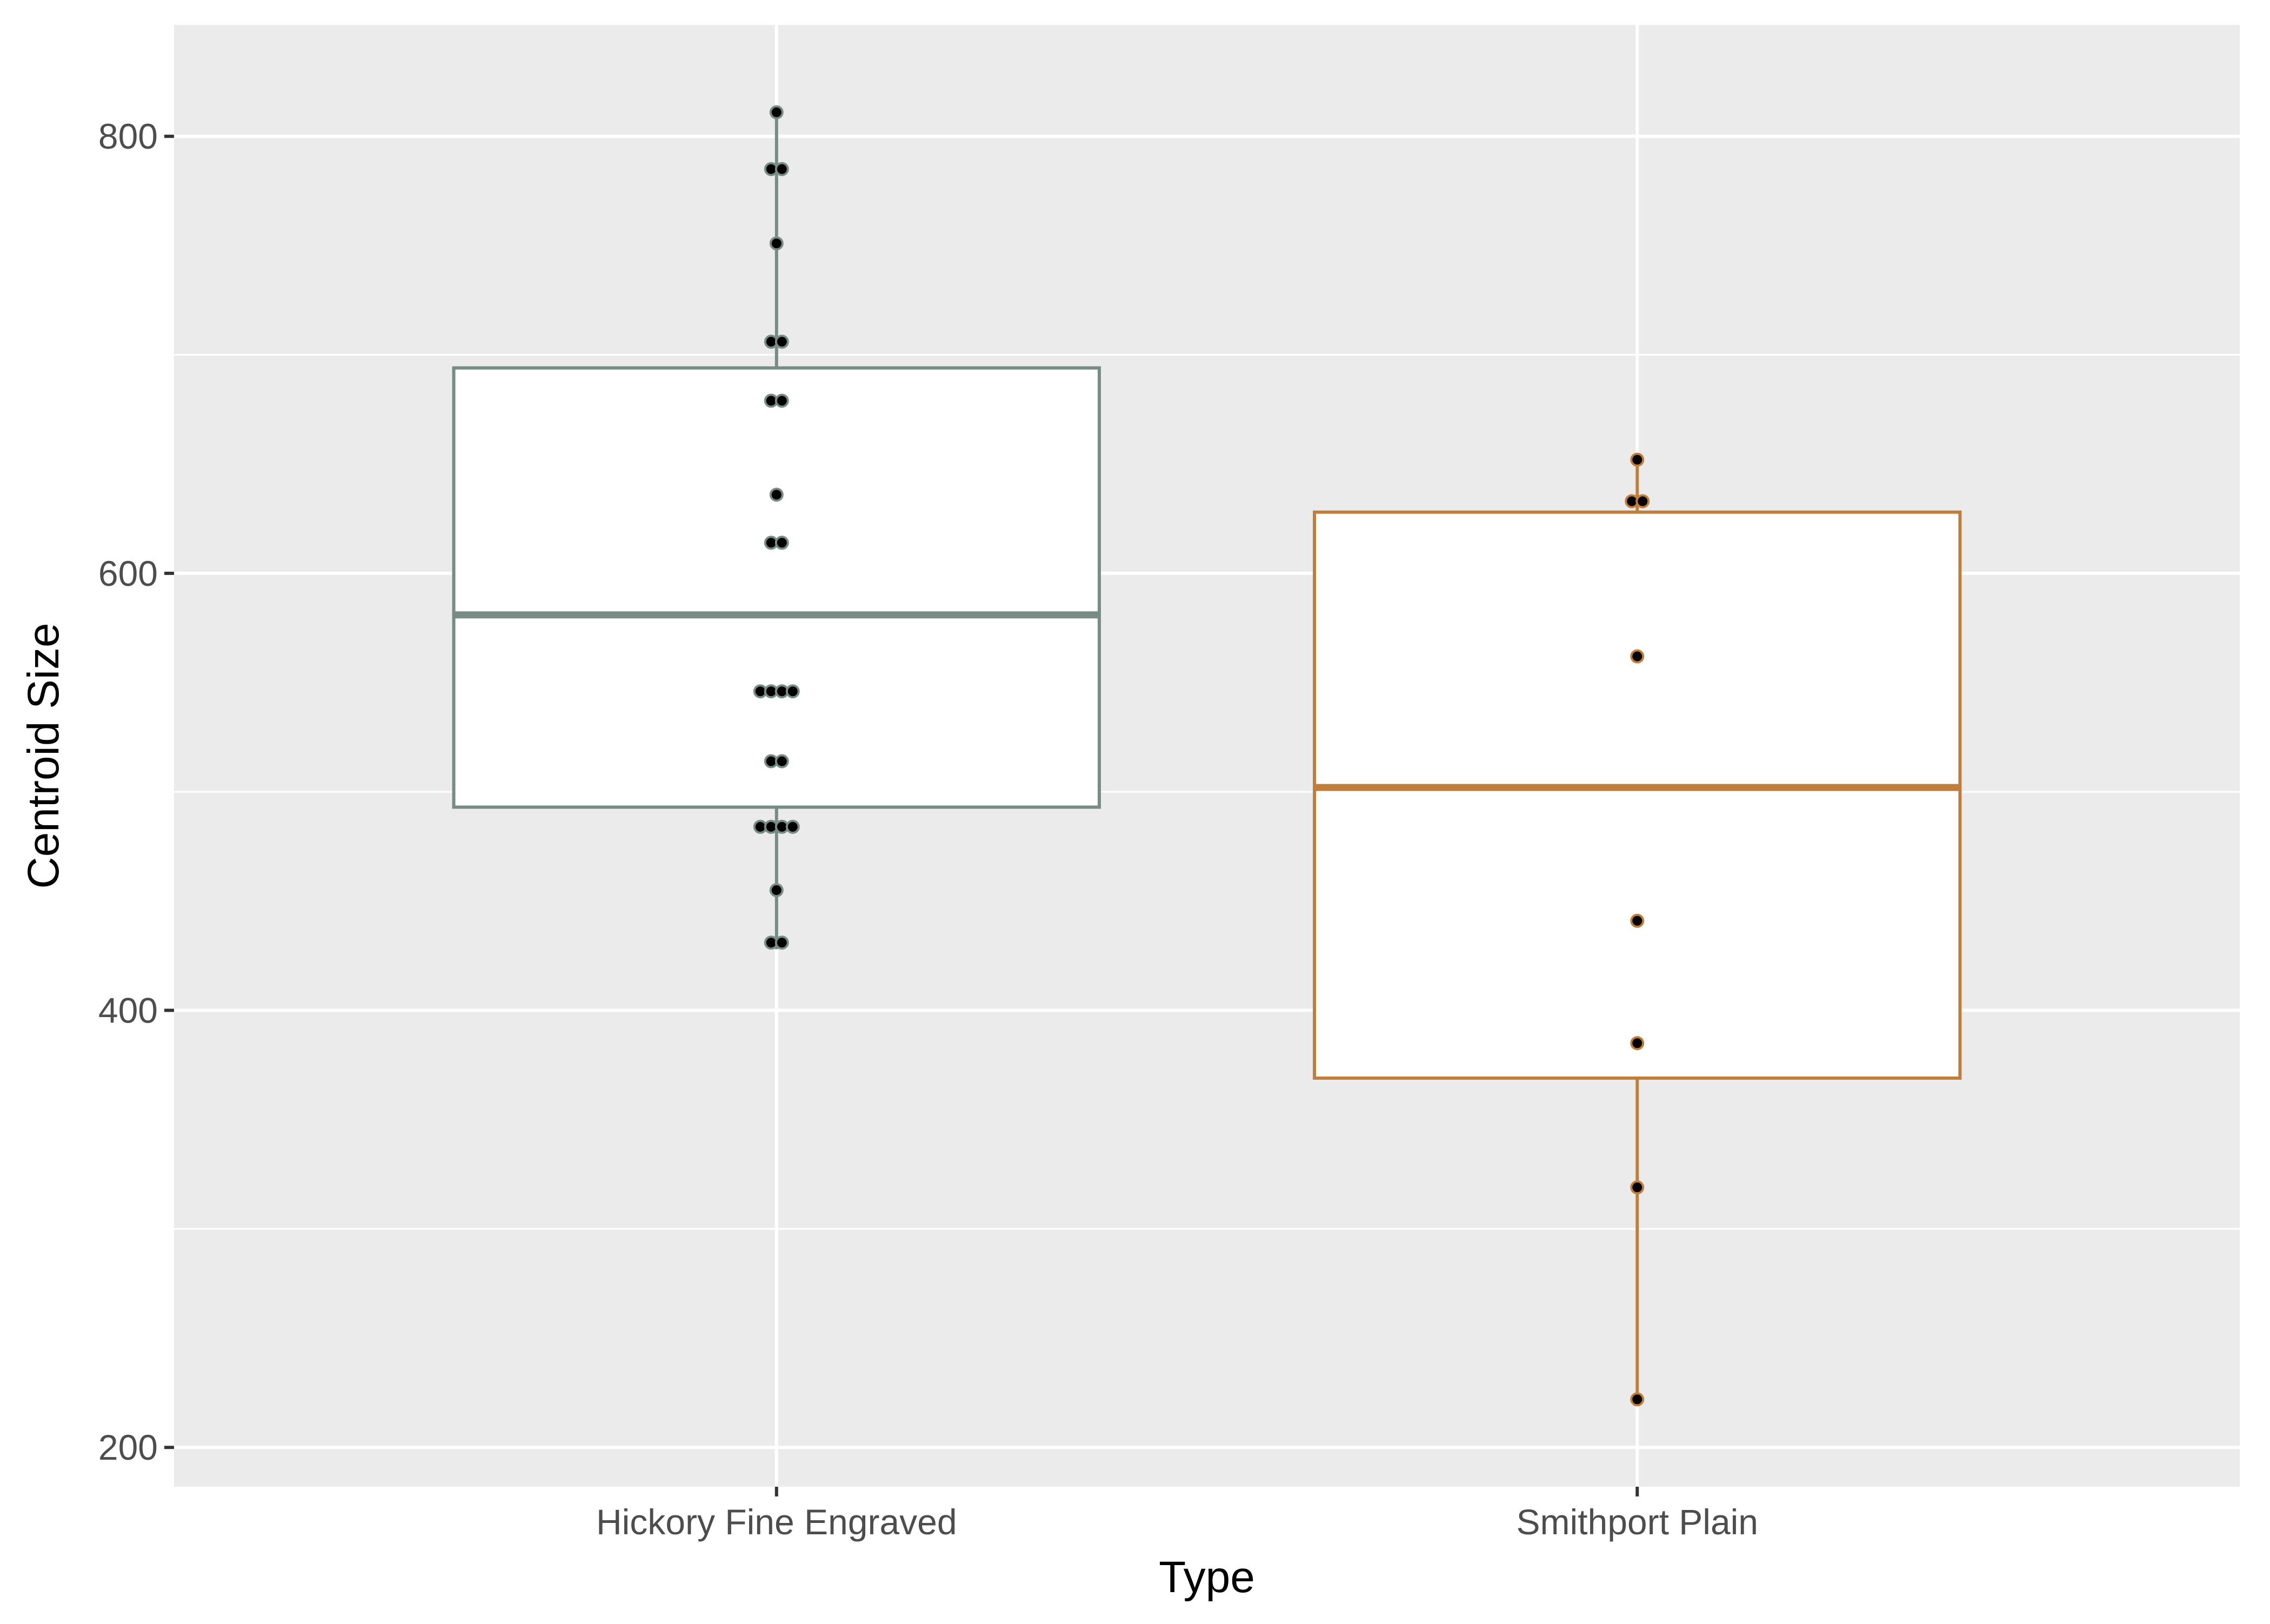 The height and width of the screenshot is (1624, 2270). What do you see at coordinates (776, 1522) in the screenshot?
I see `x-tick-label: Hickory Fine Engraved` at bounding box center [776, 1522].